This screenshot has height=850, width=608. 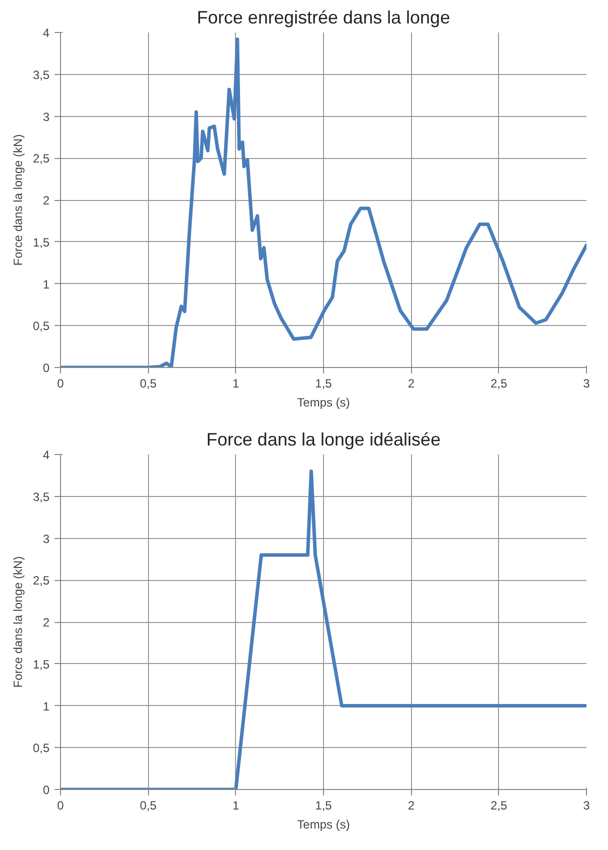 I want to click on chart-title: Force enregistrée dans la longe, so click(x=323, y=18).